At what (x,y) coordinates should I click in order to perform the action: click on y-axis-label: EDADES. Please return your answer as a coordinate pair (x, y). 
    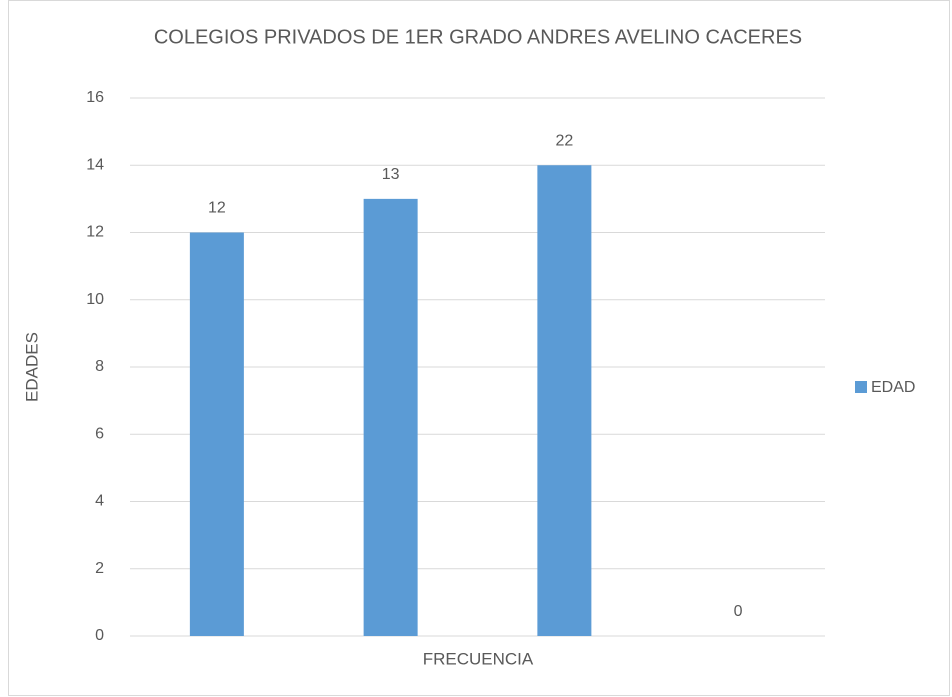
    Looking at the image, I should click on (31, 367).